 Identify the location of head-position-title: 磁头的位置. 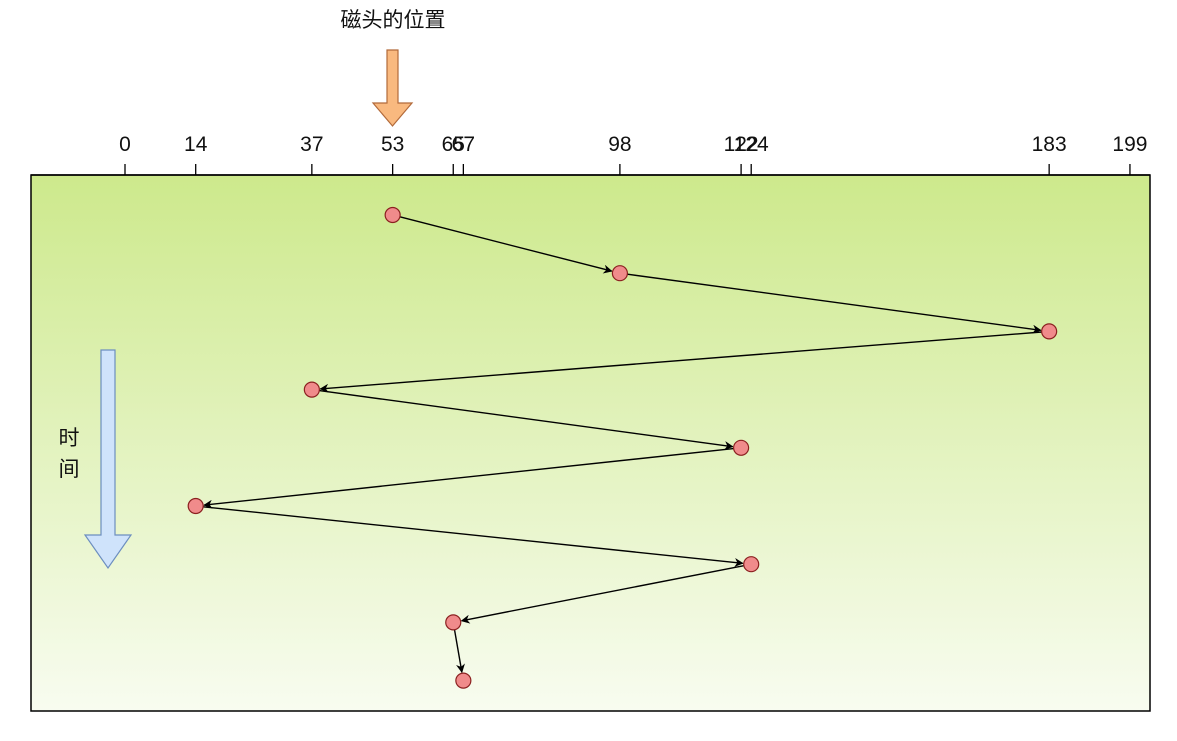
(393, 20).